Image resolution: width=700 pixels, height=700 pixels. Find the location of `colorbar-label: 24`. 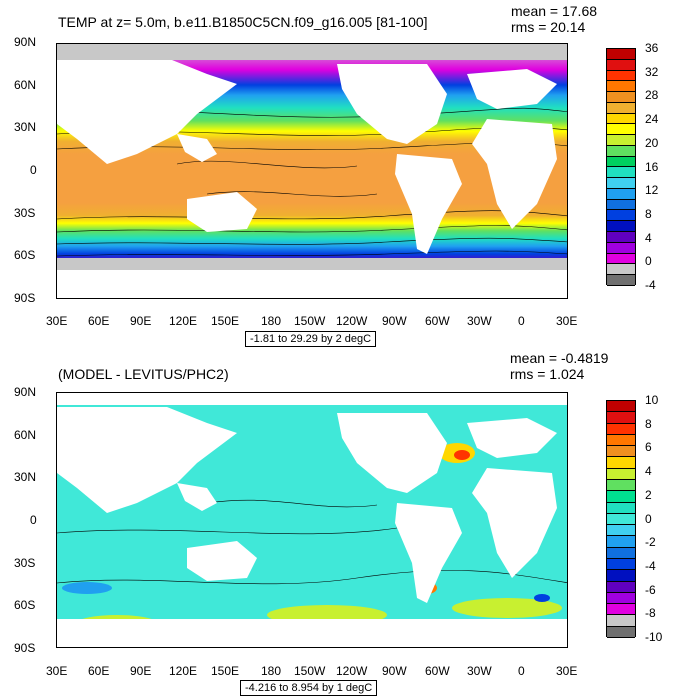

colorbar-label: 24 is located at coordinates (652, 119).